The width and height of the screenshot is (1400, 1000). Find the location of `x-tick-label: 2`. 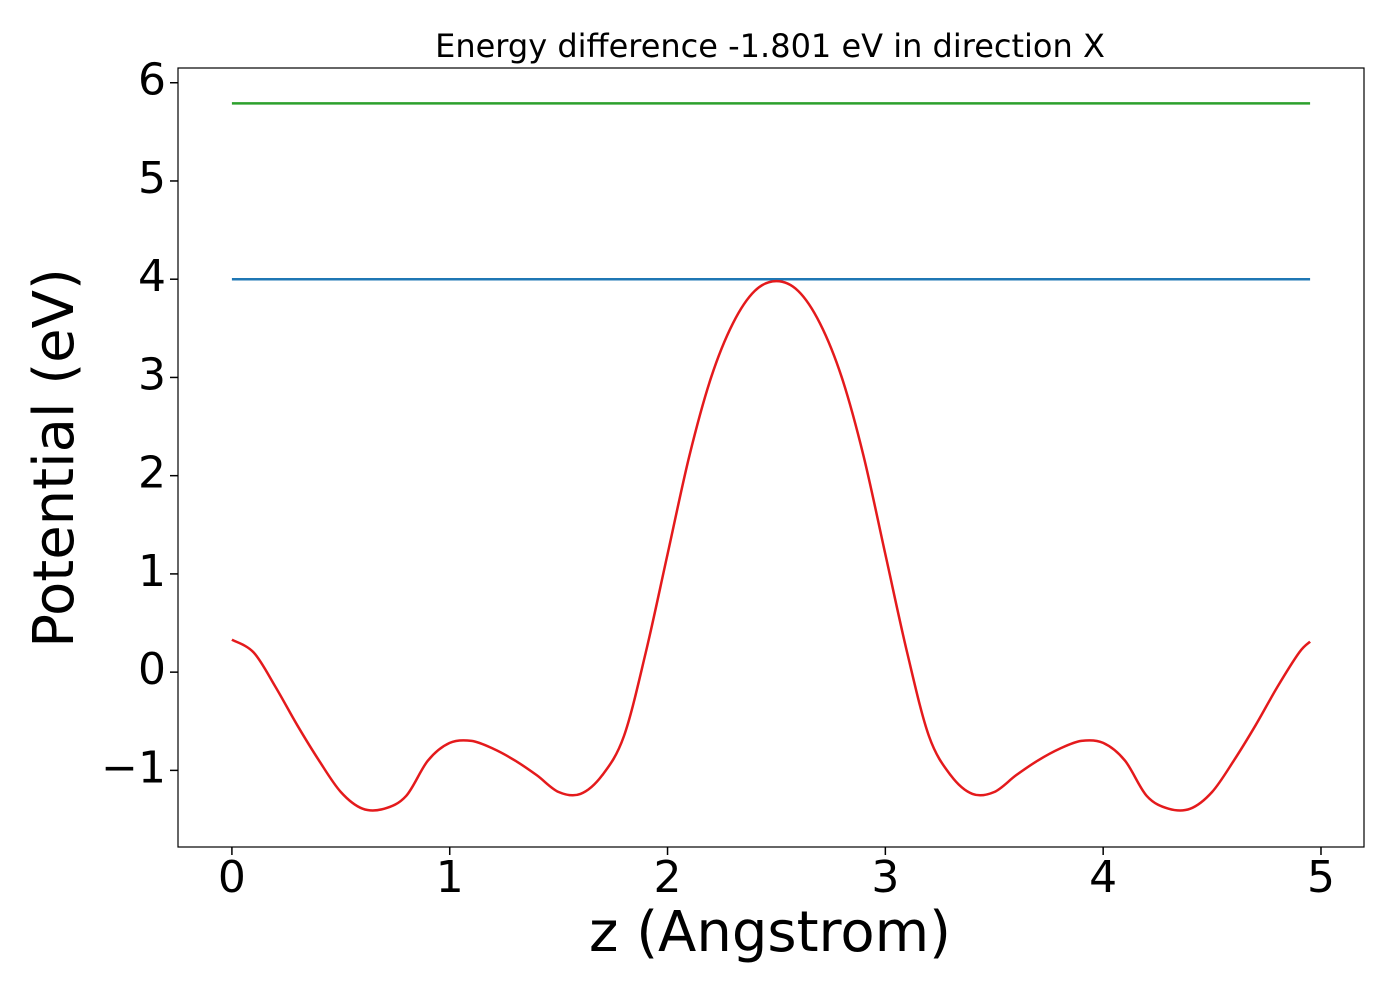

x-tick-label: 2 is located at coordinates (668, 877).